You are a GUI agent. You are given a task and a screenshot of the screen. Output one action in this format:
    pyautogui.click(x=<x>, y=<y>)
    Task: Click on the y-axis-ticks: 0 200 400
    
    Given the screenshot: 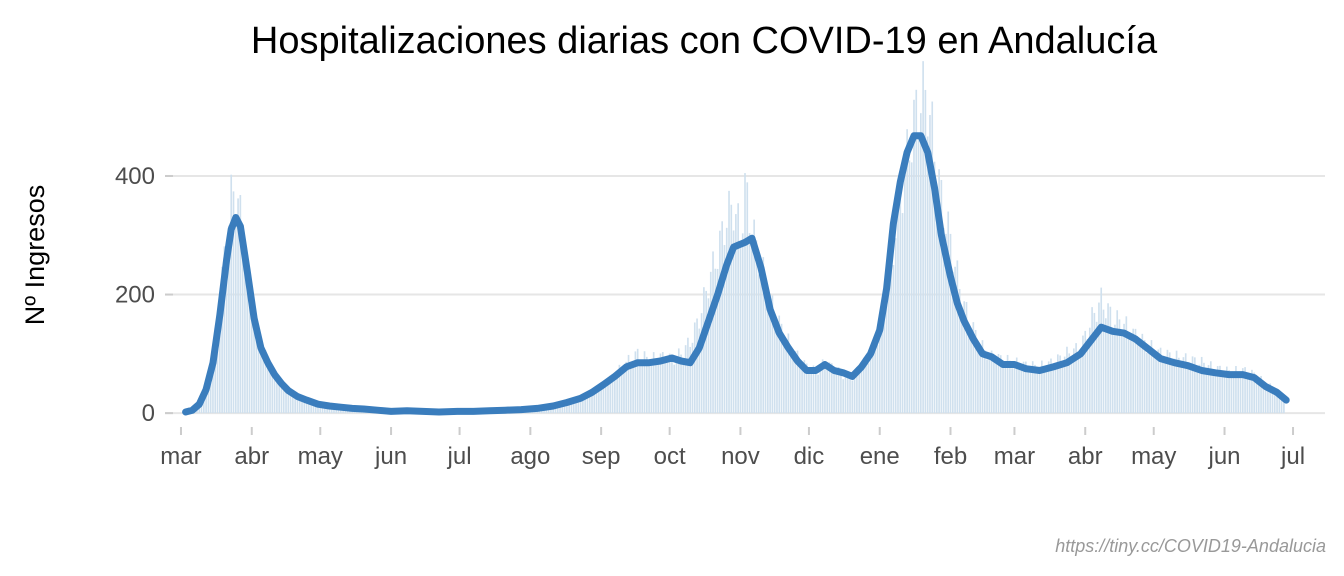 What is the action you would take?
    pyautogui.click(x=144, y=295)
    